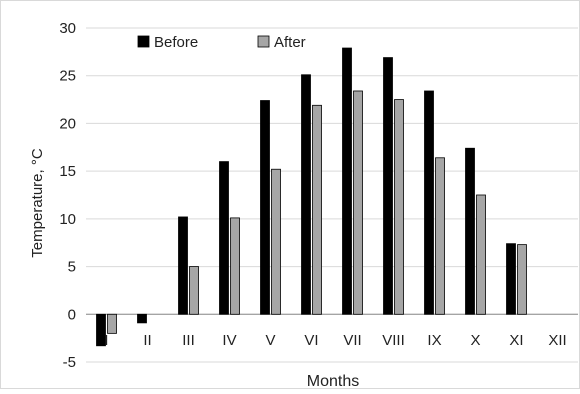  I want to click on y-tick-label: 0, so click(72, 314).